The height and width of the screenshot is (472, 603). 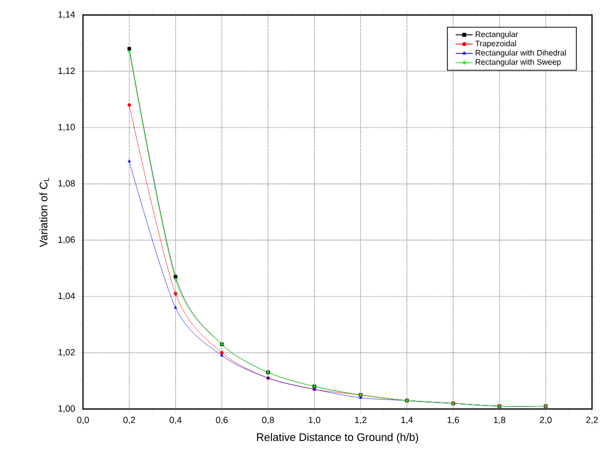 What do you see at coordinates (66, 71) in the screenshot?
I see `y-tick-label: 1,12` at bounding box center [66, 71].